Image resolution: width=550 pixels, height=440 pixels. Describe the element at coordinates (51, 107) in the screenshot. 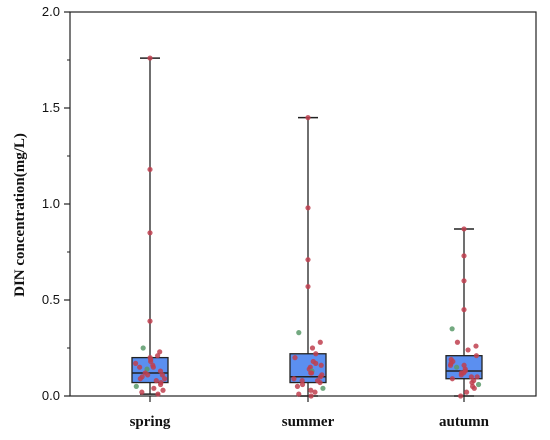

I see `y-tick-label: 1.5` at that location.